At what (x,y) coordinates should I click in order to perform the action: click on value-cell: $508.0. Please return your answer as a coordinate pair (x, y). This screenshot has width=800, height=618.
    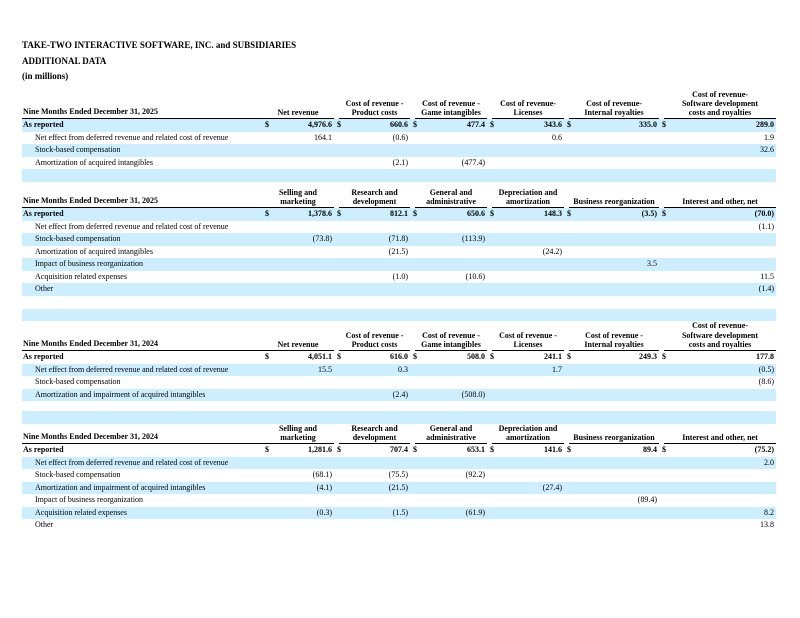
    Looking at the image, I should click on (448, 357).